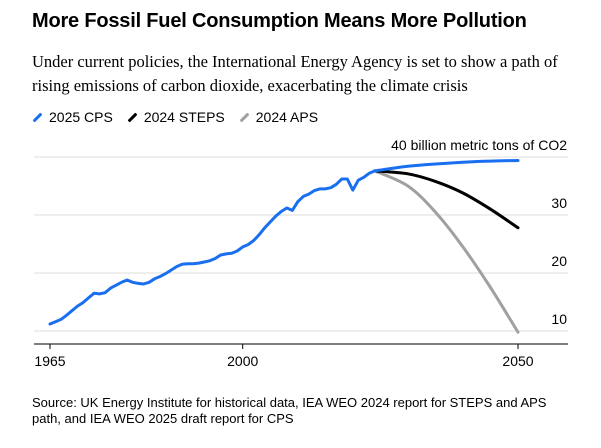 This screenshot has height=448, width=601. I want to click on series-line-steps, so click(446, 199).